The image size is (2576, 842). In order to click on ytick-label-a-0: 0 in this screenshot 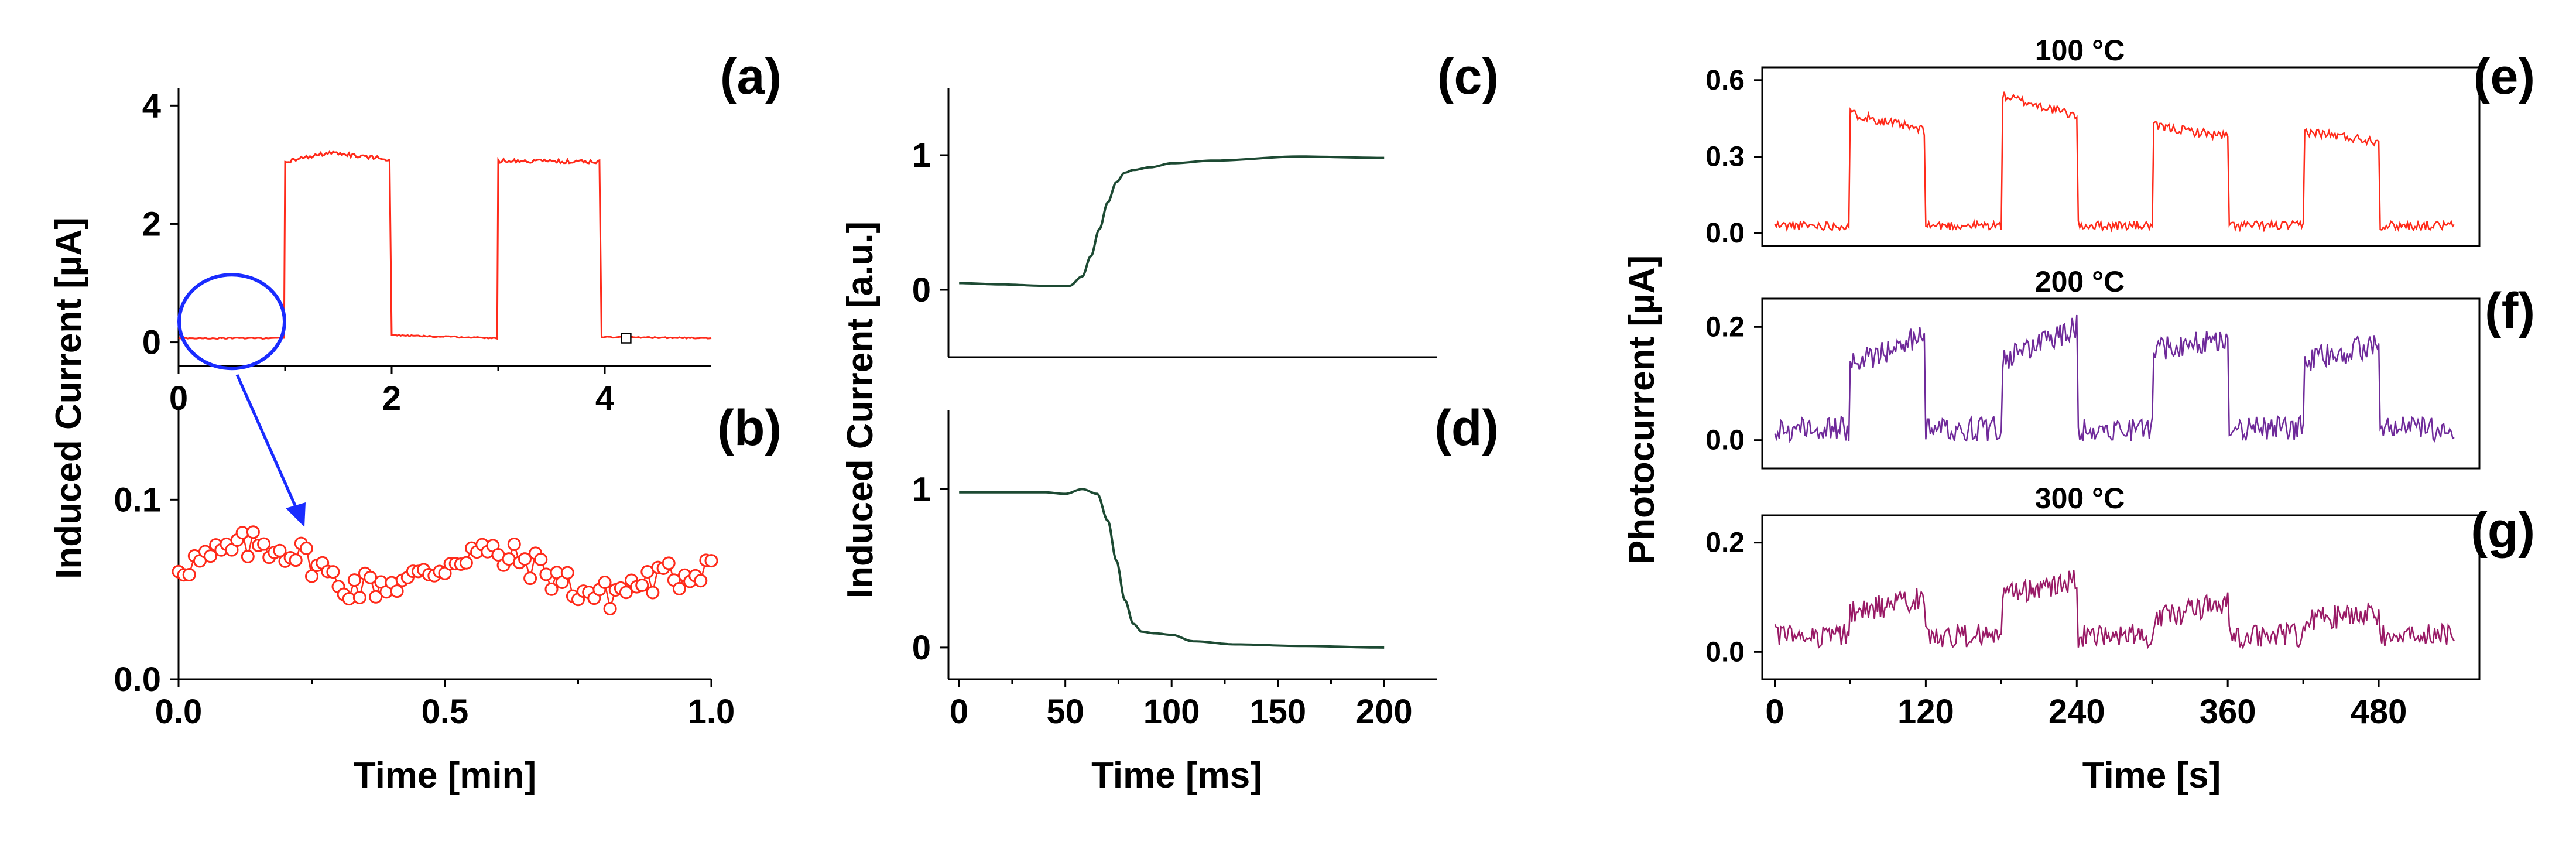, I will do `click(151, 343)`.